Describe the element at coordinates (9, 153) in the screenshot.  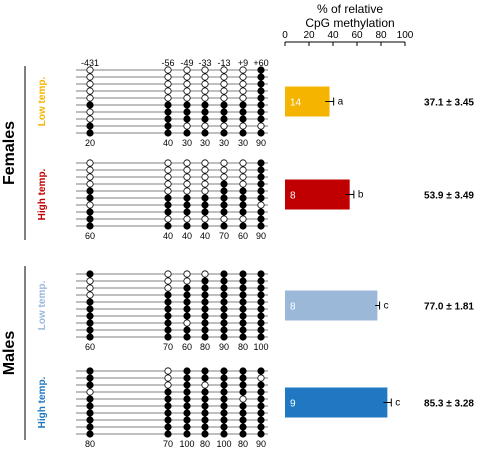
I see `sex-label: Females` at that location.